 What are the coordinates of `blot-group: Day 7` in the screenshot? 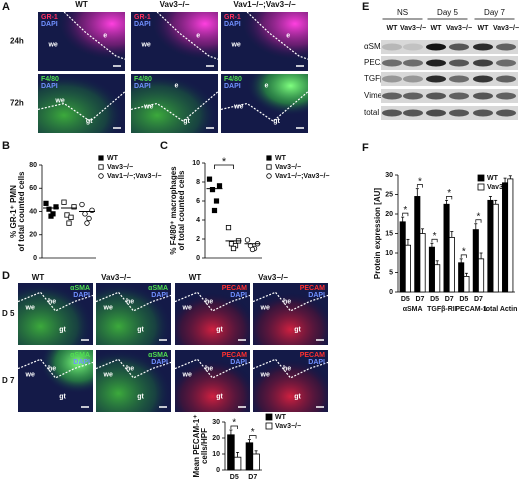 It's located at (494, 12).